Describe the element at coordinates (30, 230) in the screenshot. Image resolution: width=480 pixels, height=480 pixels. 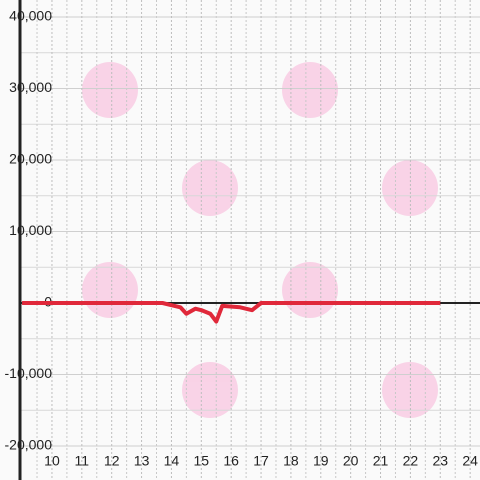
I see `y-tick-label: 10,000` at that location.